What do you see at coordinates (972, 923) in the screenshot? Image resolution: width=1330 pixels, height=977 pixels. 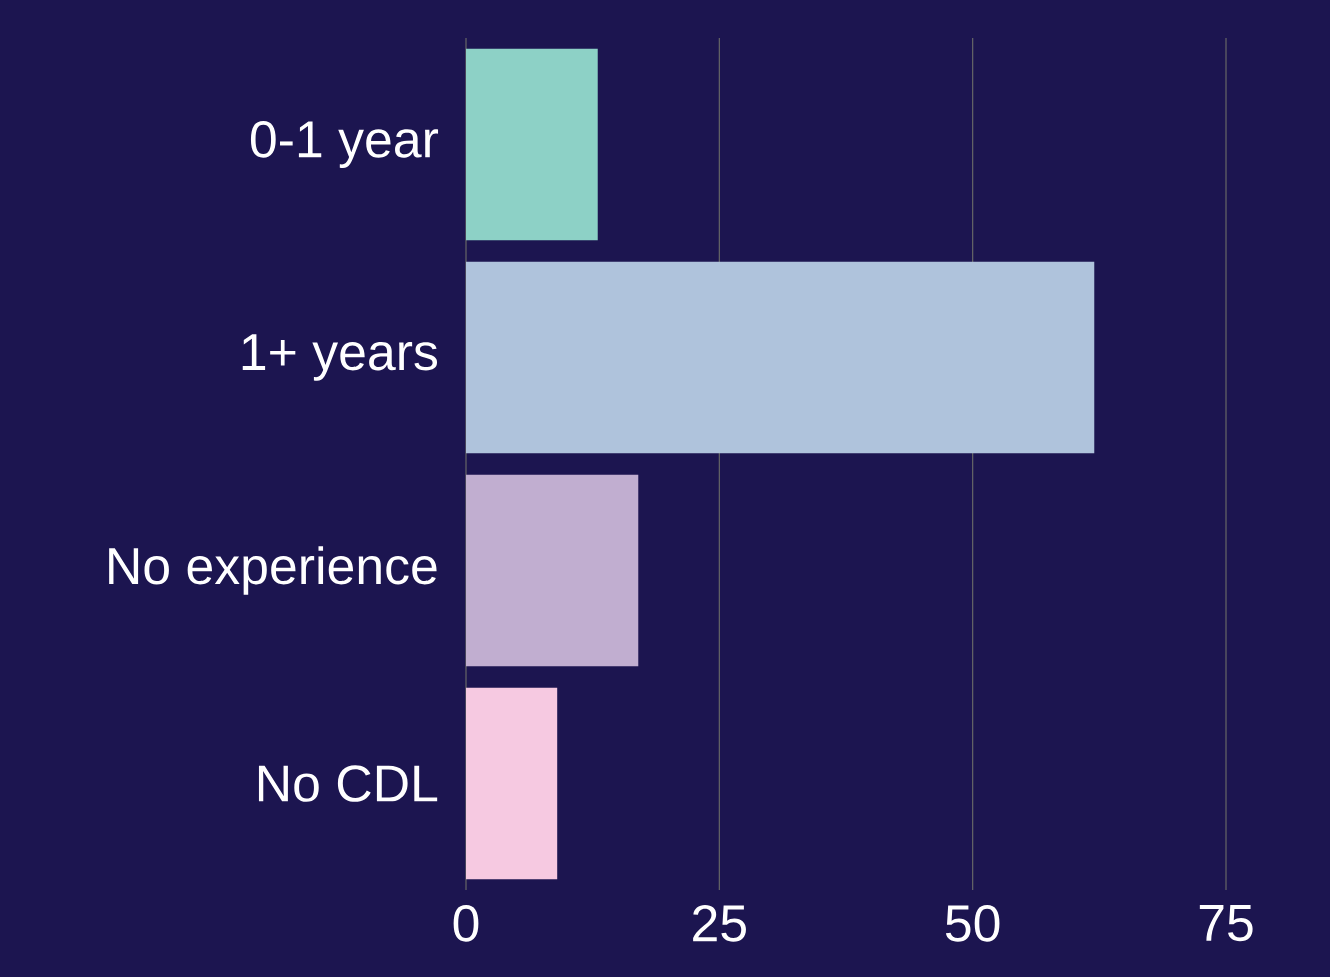 I see `x-tick-label: 50` at bounding box center [972, 923].